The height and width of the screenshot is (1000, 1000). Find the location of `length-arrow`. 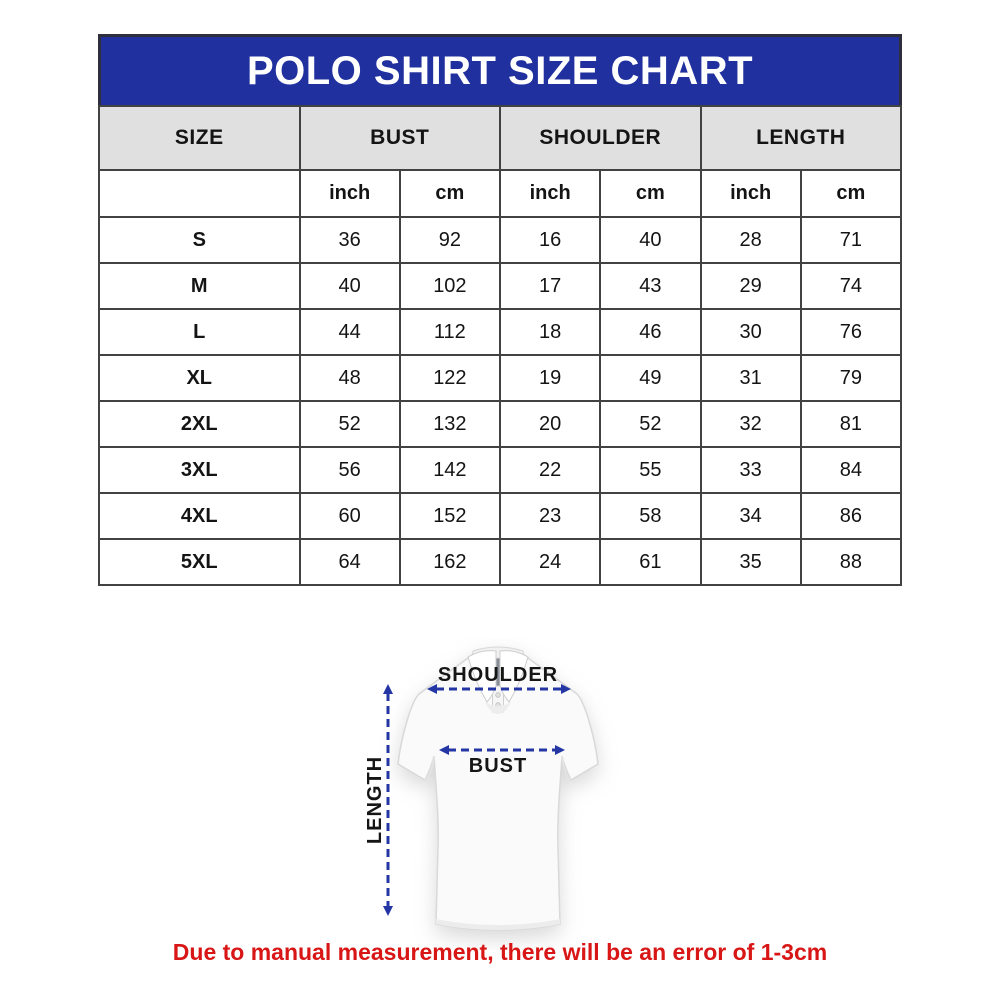

length-arrow is located at coordinates (388, 800).